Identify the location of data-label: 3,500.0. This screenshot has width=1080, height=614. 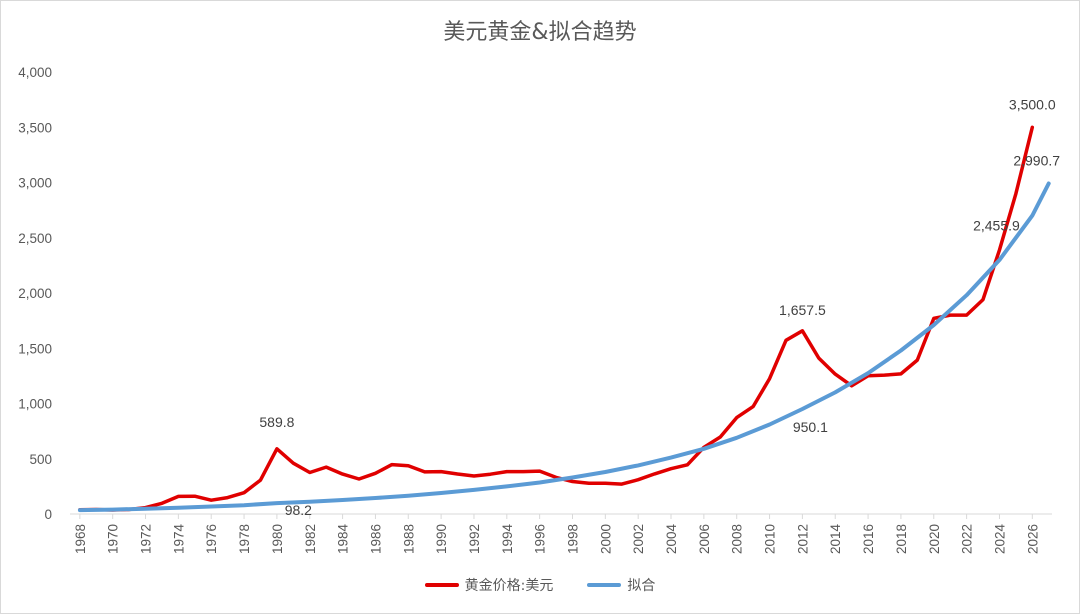
(1032, 104).